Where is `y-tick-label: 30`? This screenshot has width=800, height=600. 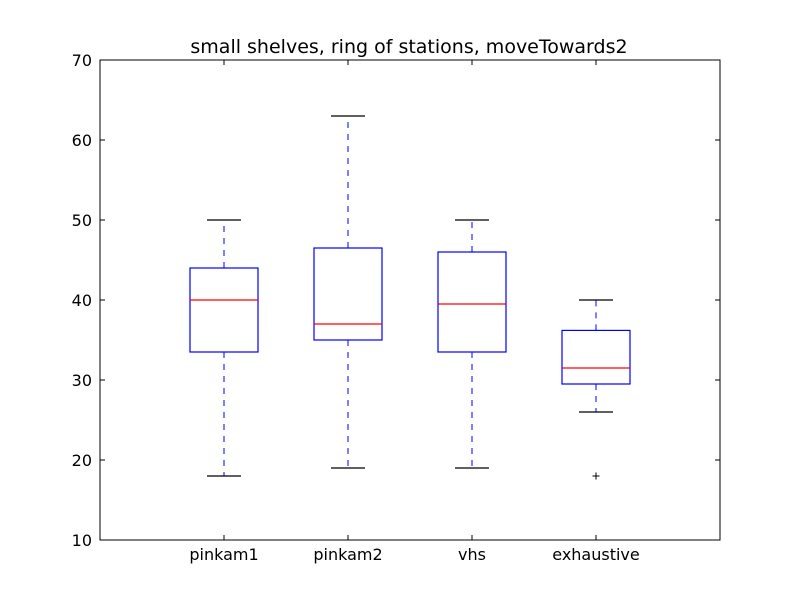 y-tick-label: 30 is located at coordinates (82, 380).